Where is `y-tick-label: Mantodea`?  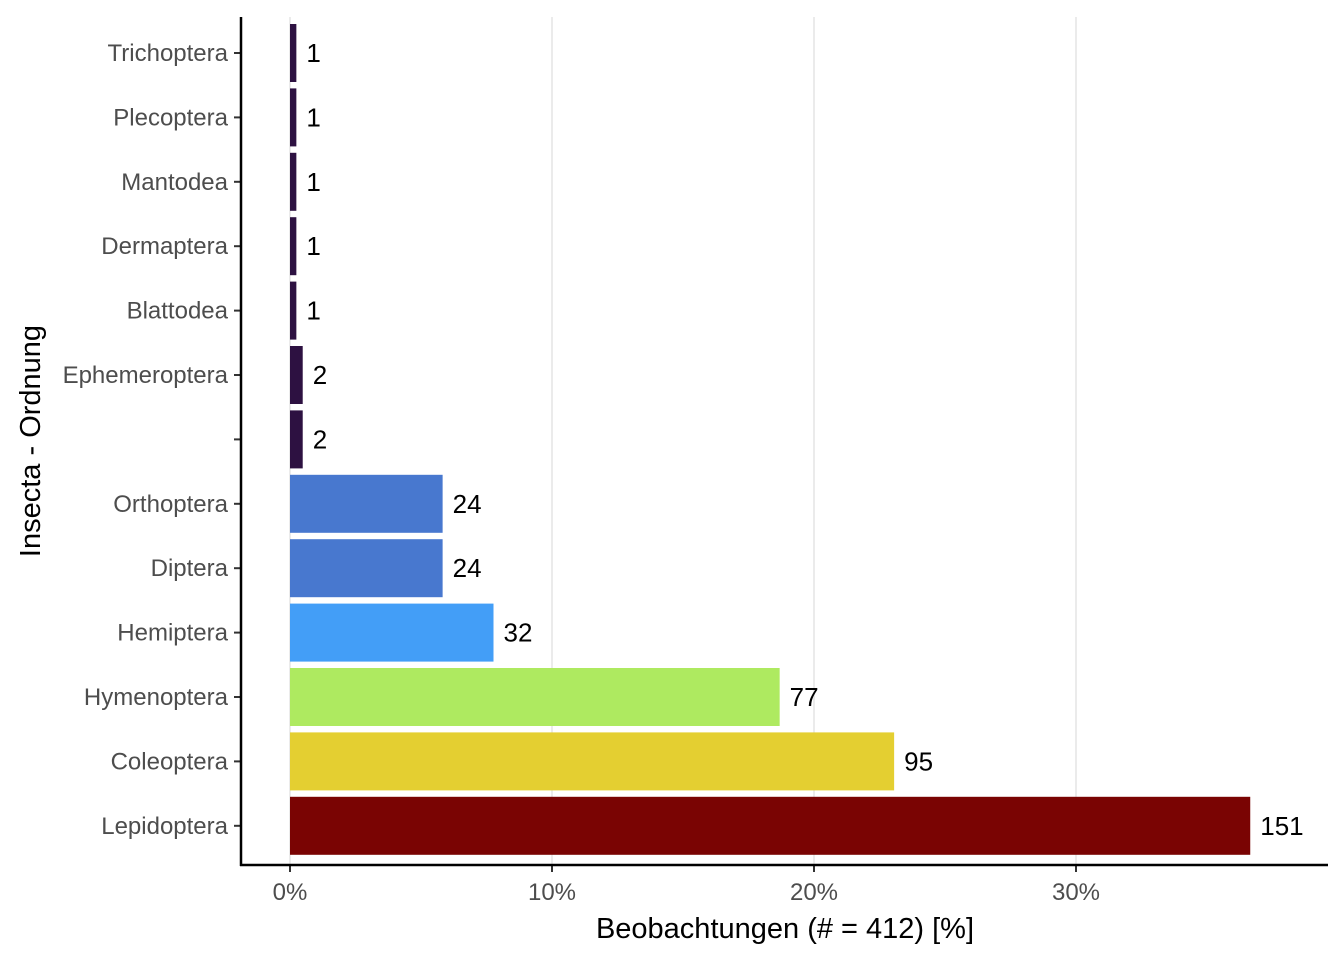
y-tick-label: Mantodea is located at coordinates (174, 182).